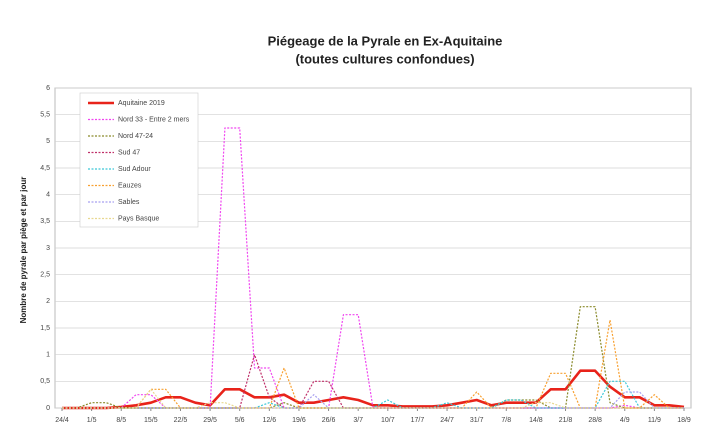 The width and height of the screenshot is (715, 430). I want to click on x-tick-label: 4/9, so click(625, 420).